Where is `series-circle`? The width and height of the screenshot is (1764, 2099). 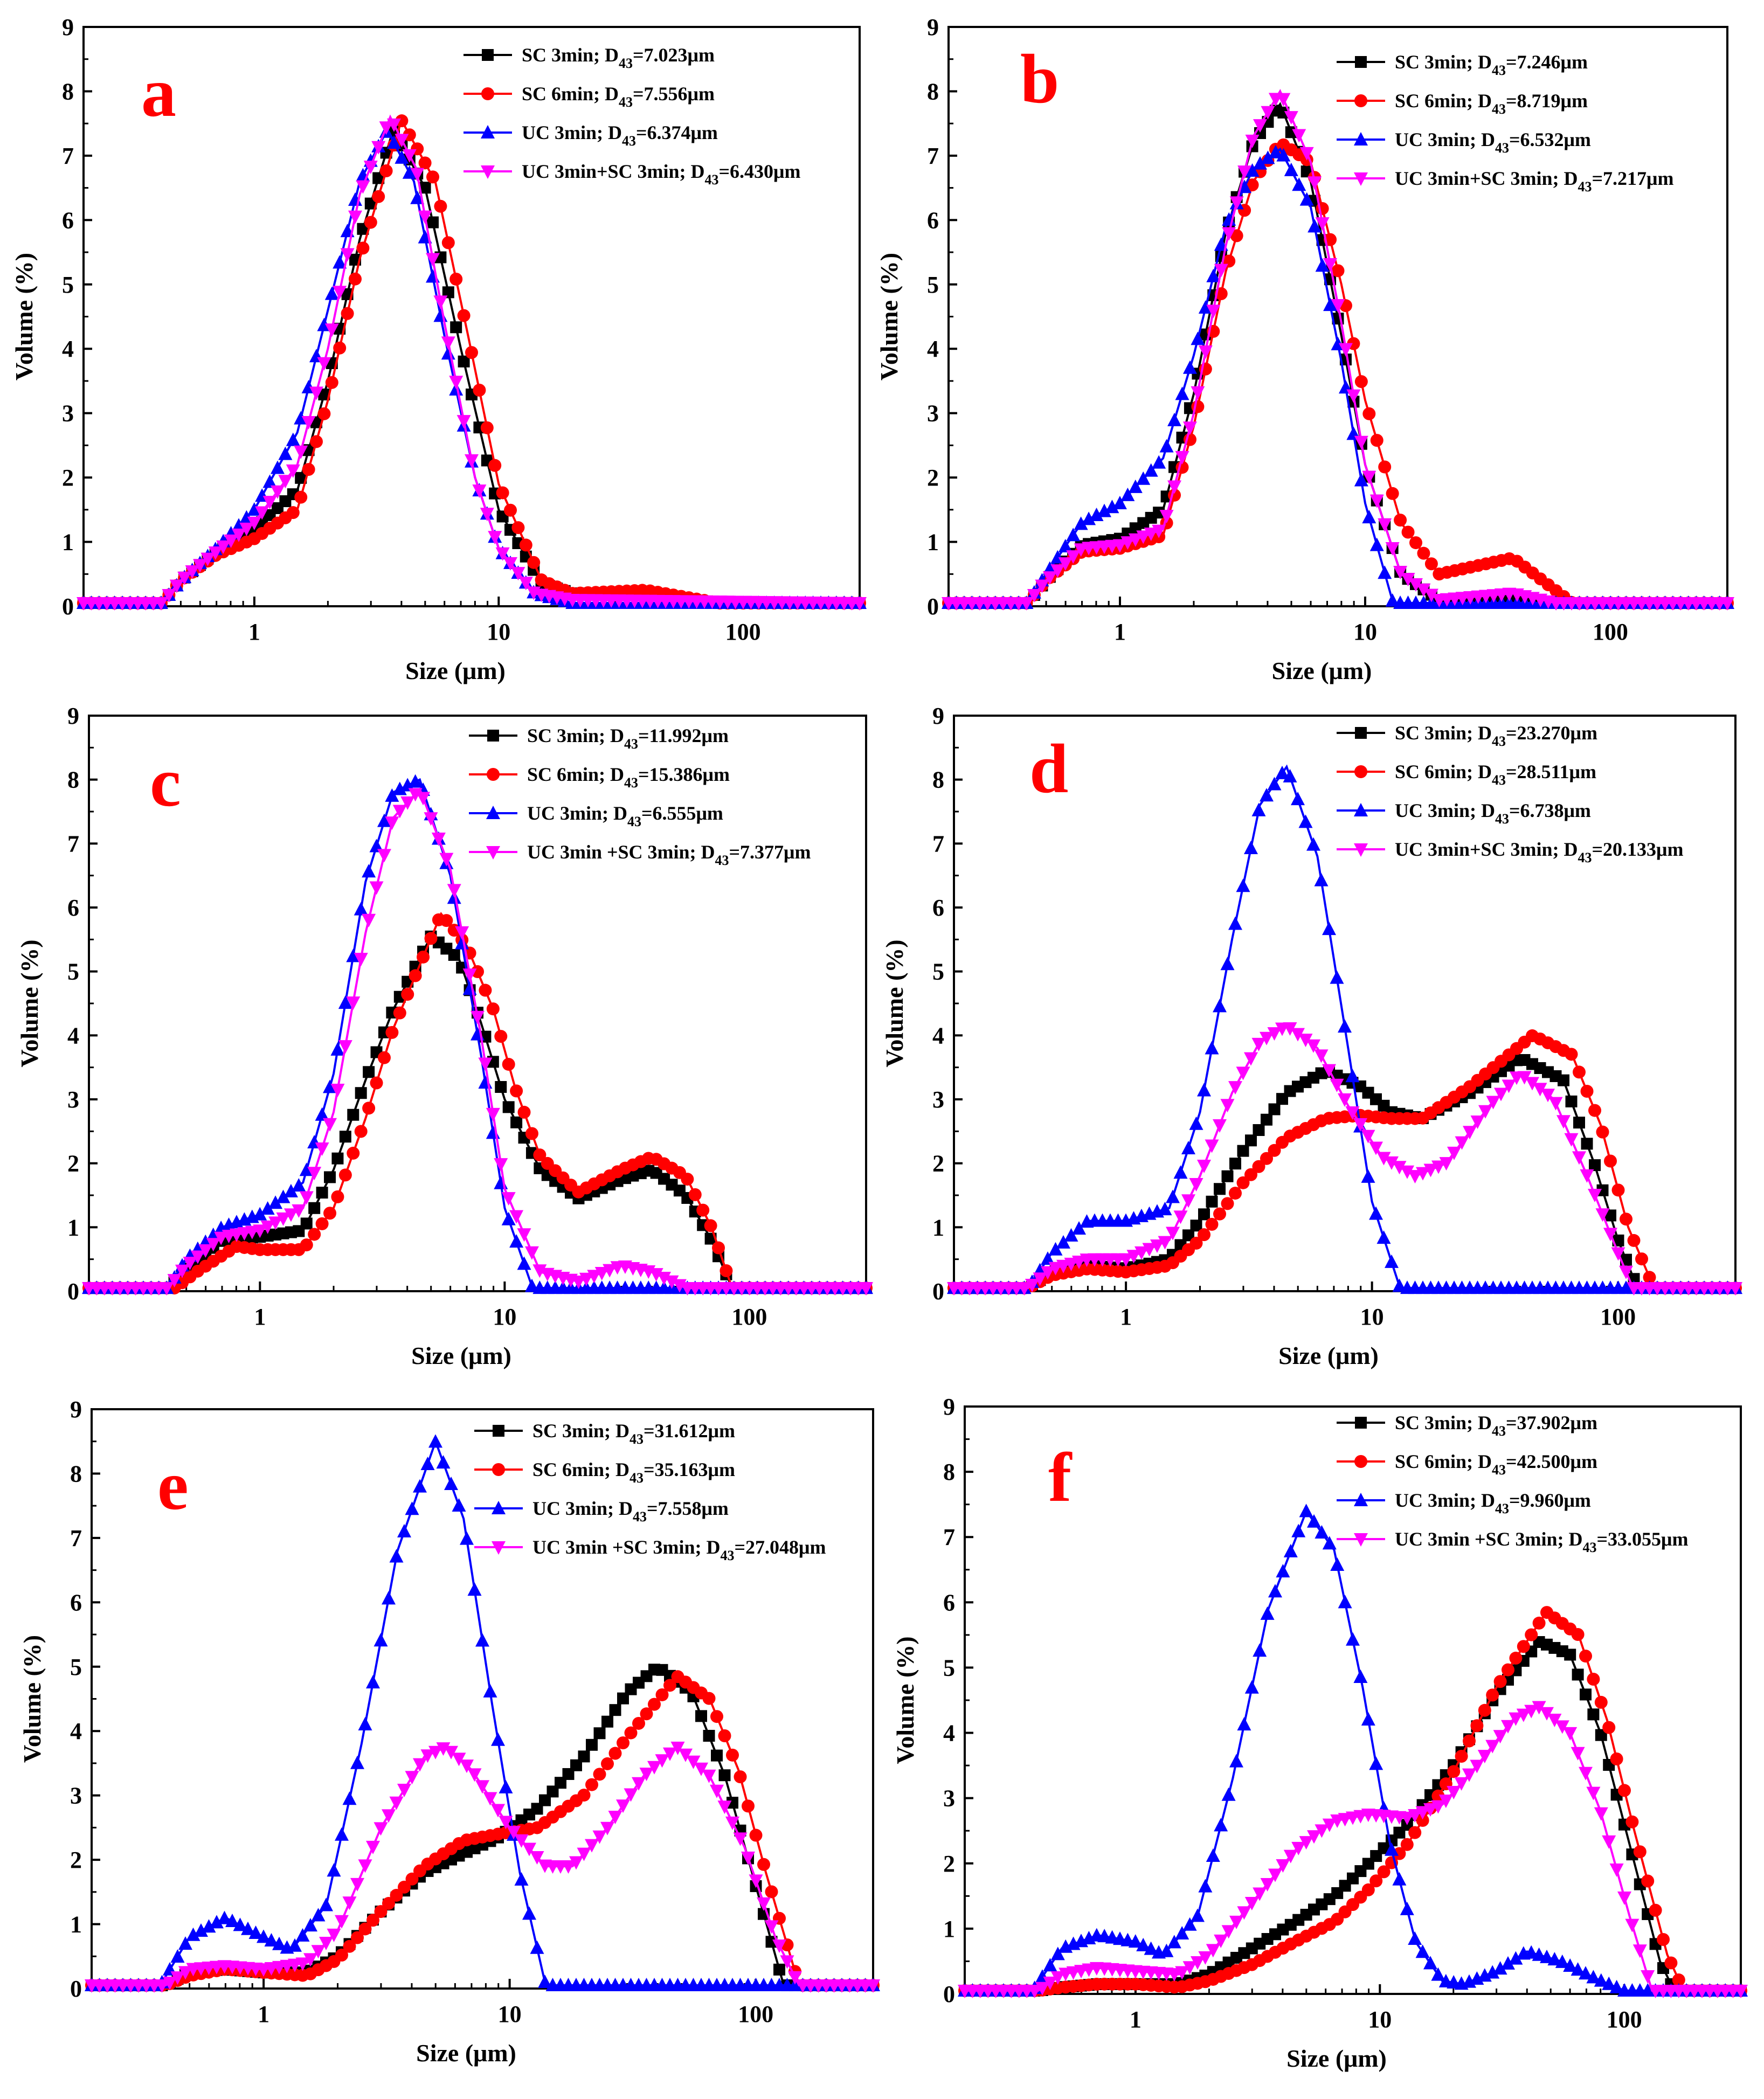 series-circle is located at coordinates (471, 362).